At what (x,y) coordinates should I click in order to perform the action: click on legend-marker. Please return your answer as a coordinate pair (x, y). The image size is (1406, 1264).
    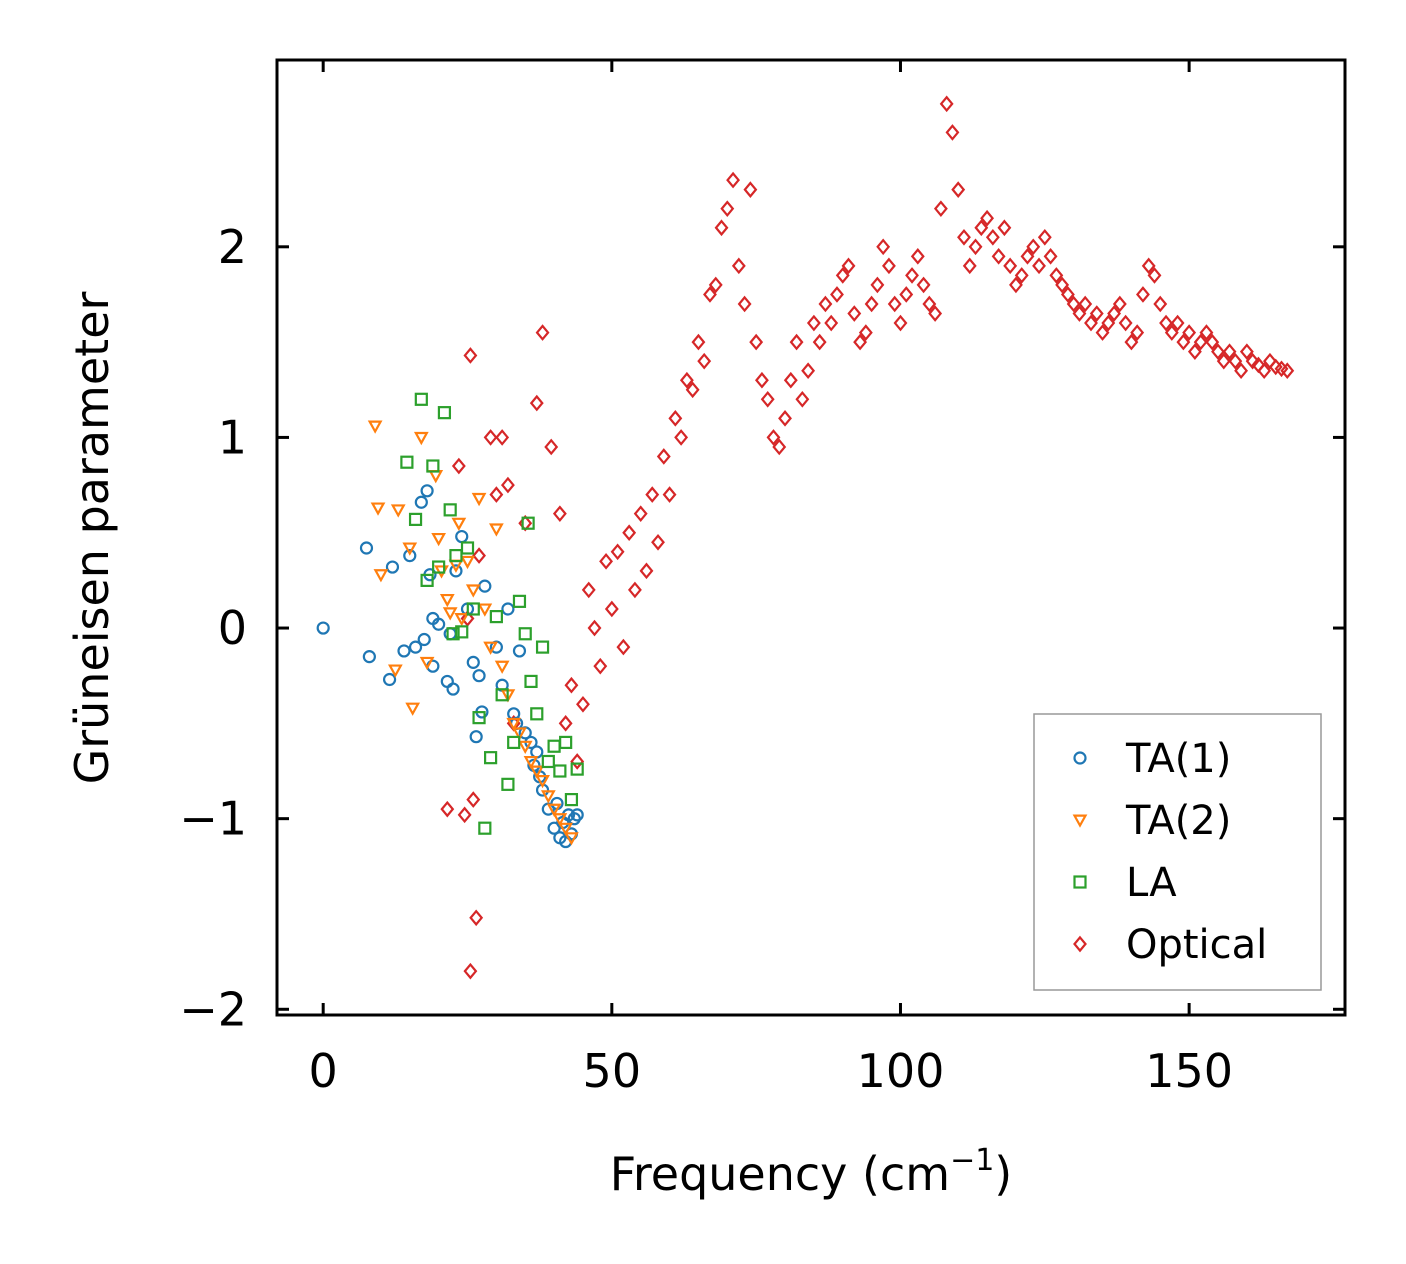
    Looking at the image, I should click on (1080, 758).